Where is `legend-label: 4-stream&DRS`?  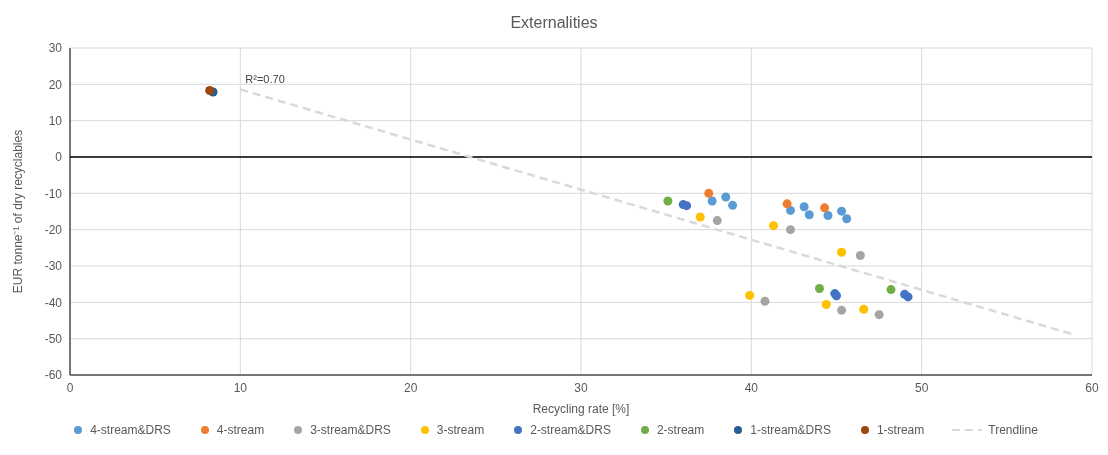 legend-label: 4-stream&DRS is located at coordinates (130, 430).